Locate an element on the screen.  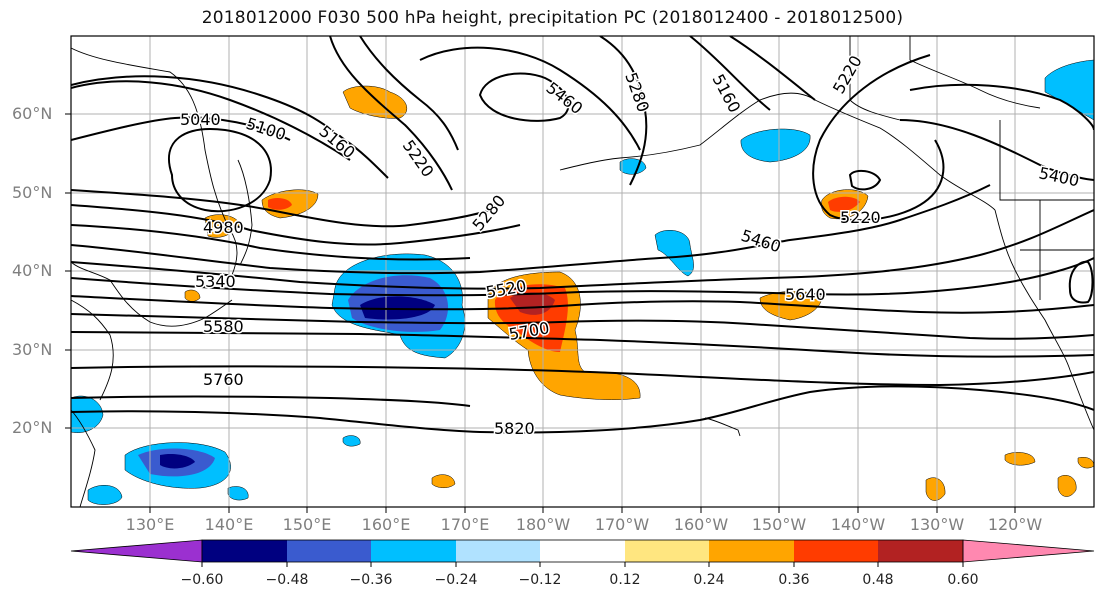
colorbar-tick-label: 0.36 is located at coordinates (794, 580).